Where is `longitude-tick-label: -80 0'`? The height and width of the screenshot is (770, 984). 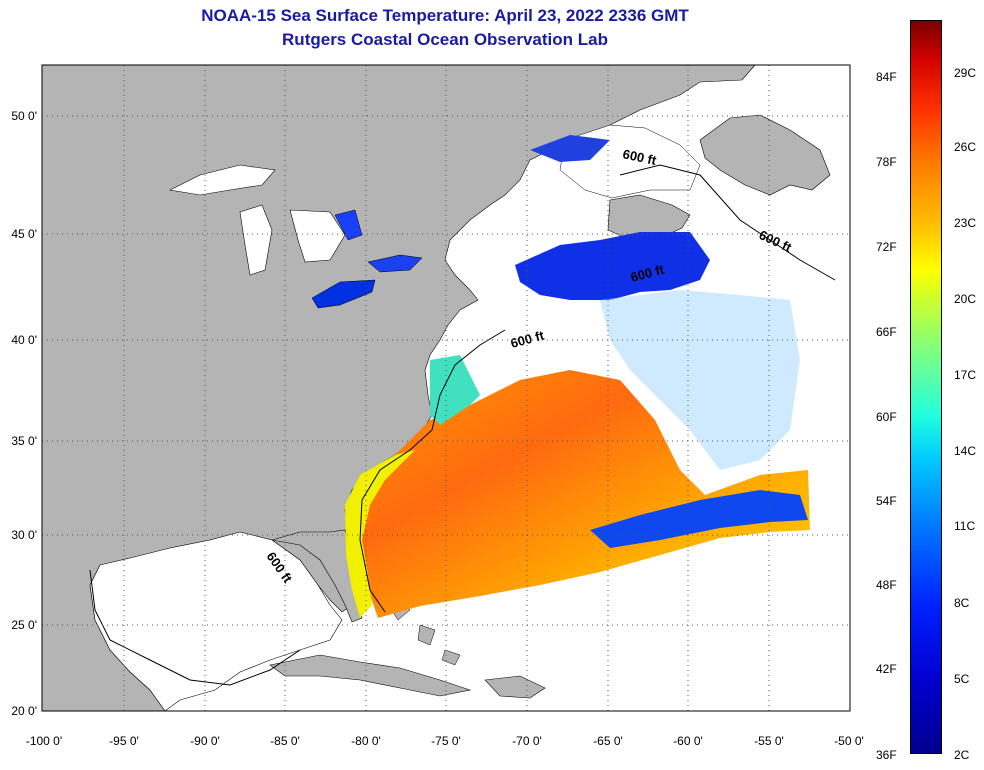
longitude-tick-label: -80 0' is located at coordinates (366, 741).